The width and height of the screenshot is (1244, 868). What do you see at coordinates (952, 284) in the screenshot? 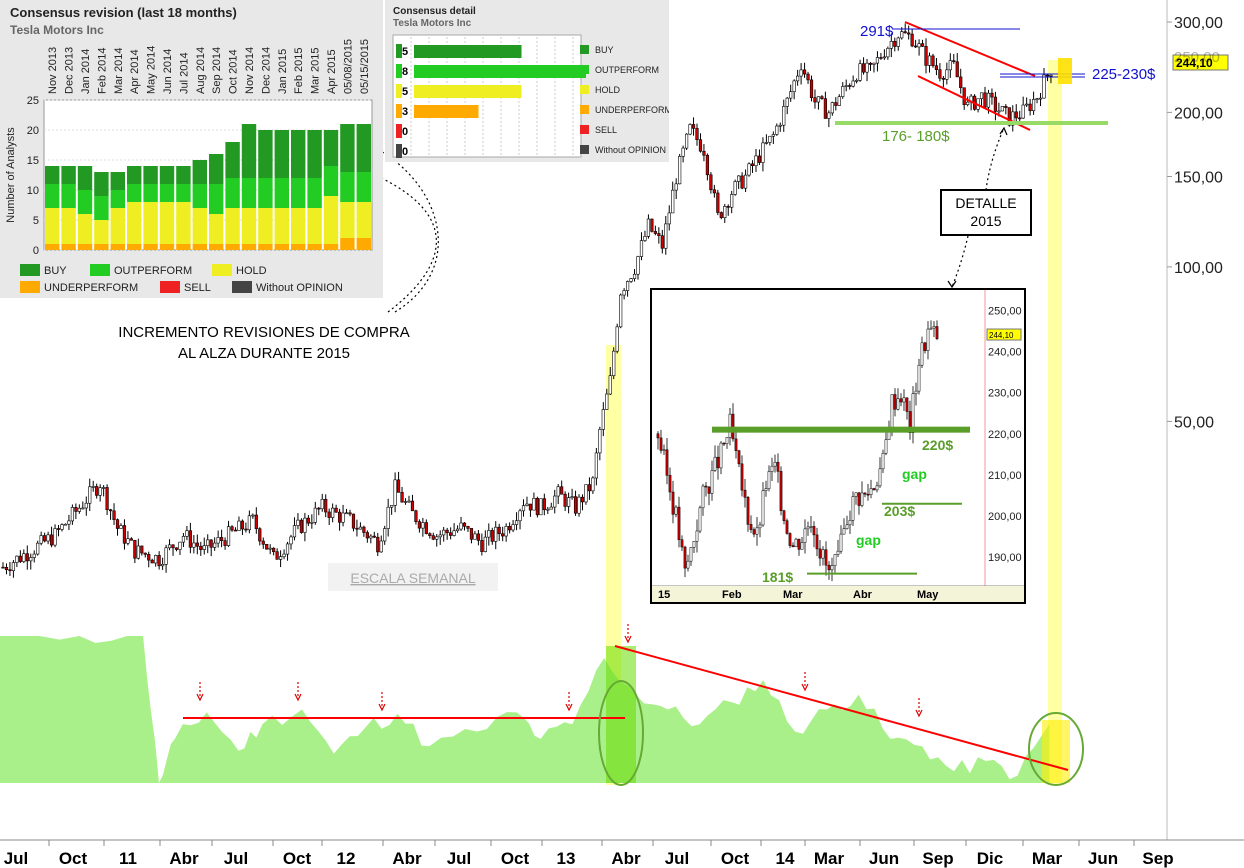
I see `detalle-arrow-down-head` at bounding box center [952, 284].